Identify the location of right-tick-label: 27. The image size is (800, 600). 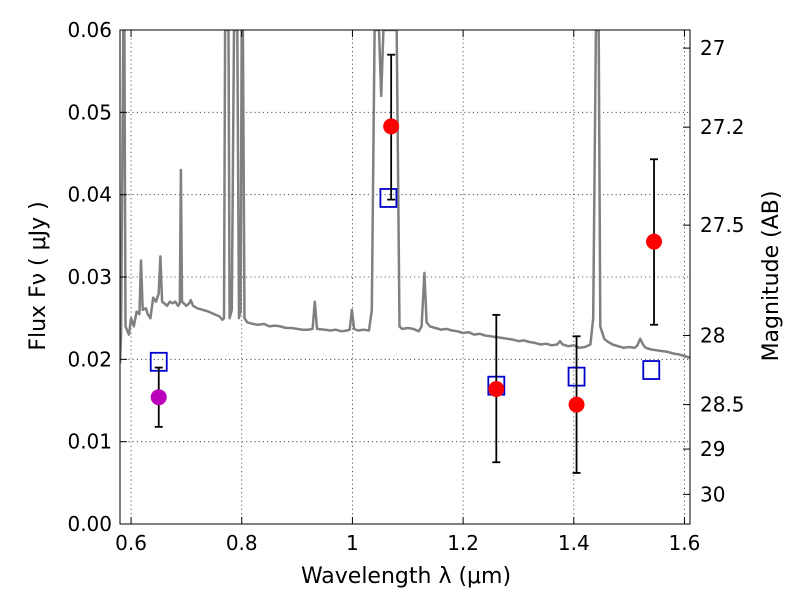
(712, 48).